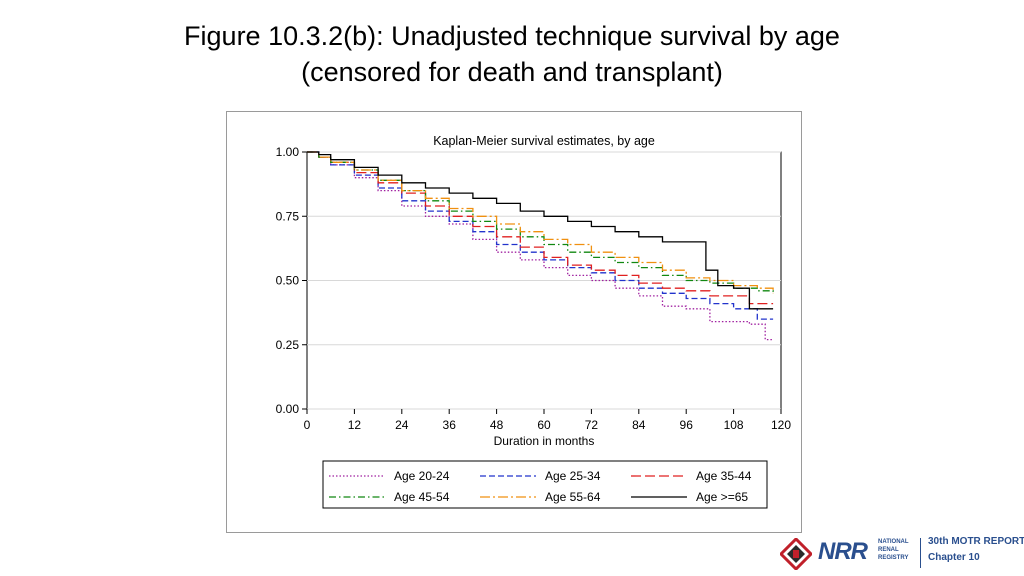 This screenshot has width=1024, height=576. Describe the element at coordinates (639, 425) in the screenshot. I see `x-tick-label: 84` at that location.